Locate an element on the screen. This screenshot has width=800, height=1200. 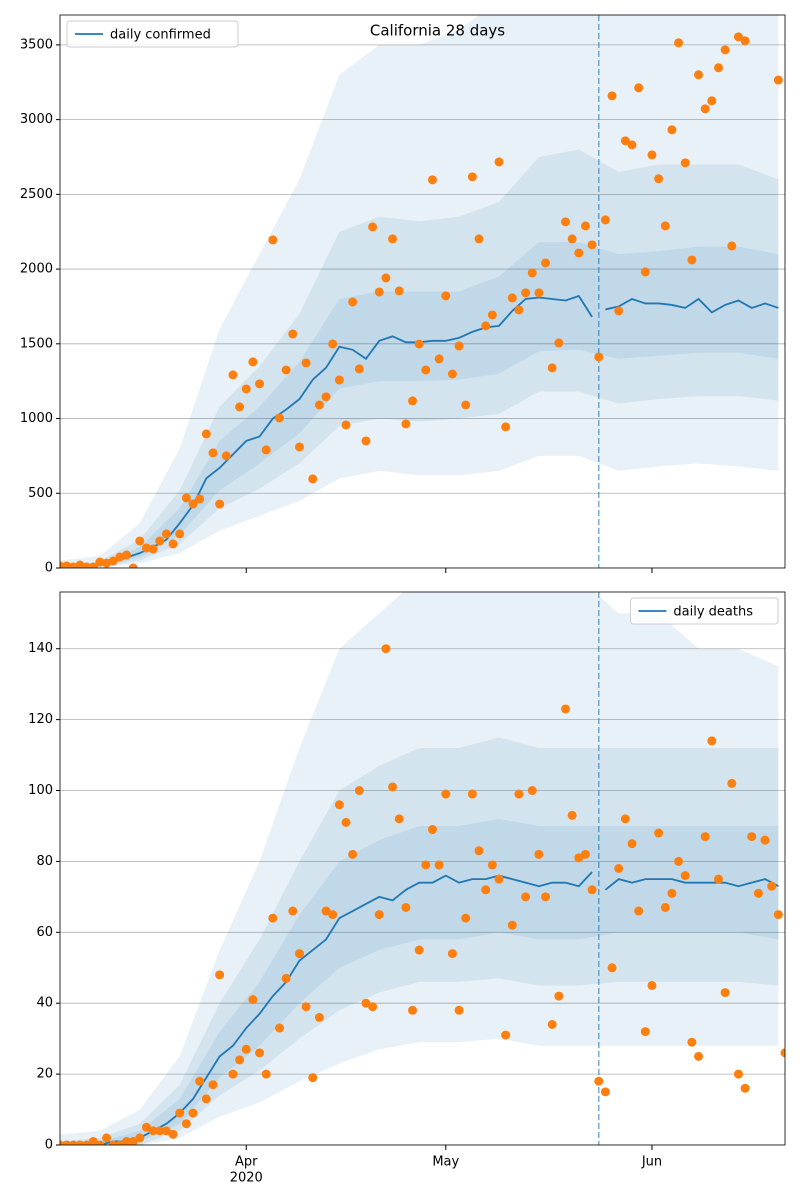
y-tick-label: 20 is located at coordinates (44, 1074).